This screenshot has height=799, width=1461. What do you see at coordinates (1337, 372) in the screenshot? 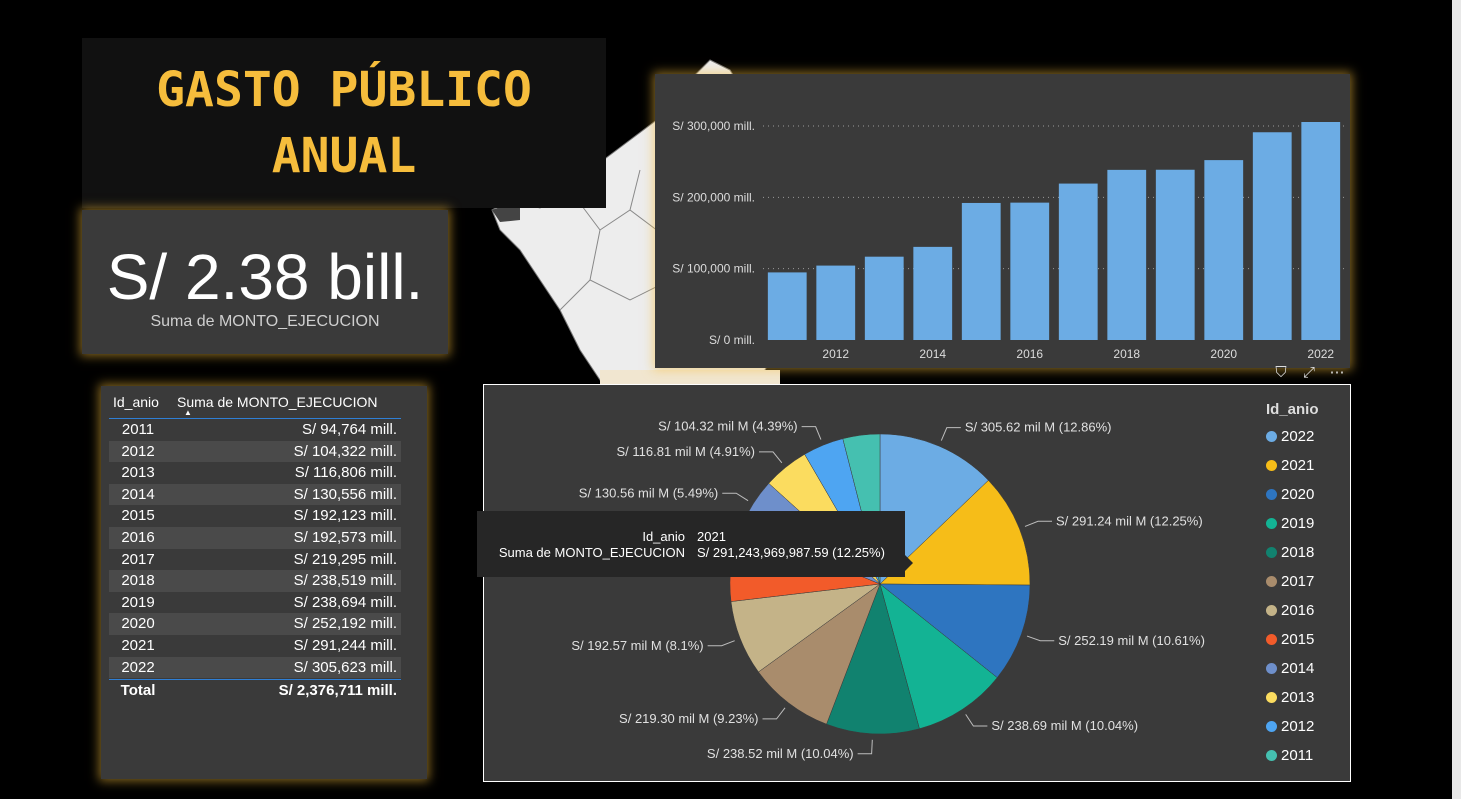
I see `more-options-icon: ⋯` at bounding box center [1337, 372].